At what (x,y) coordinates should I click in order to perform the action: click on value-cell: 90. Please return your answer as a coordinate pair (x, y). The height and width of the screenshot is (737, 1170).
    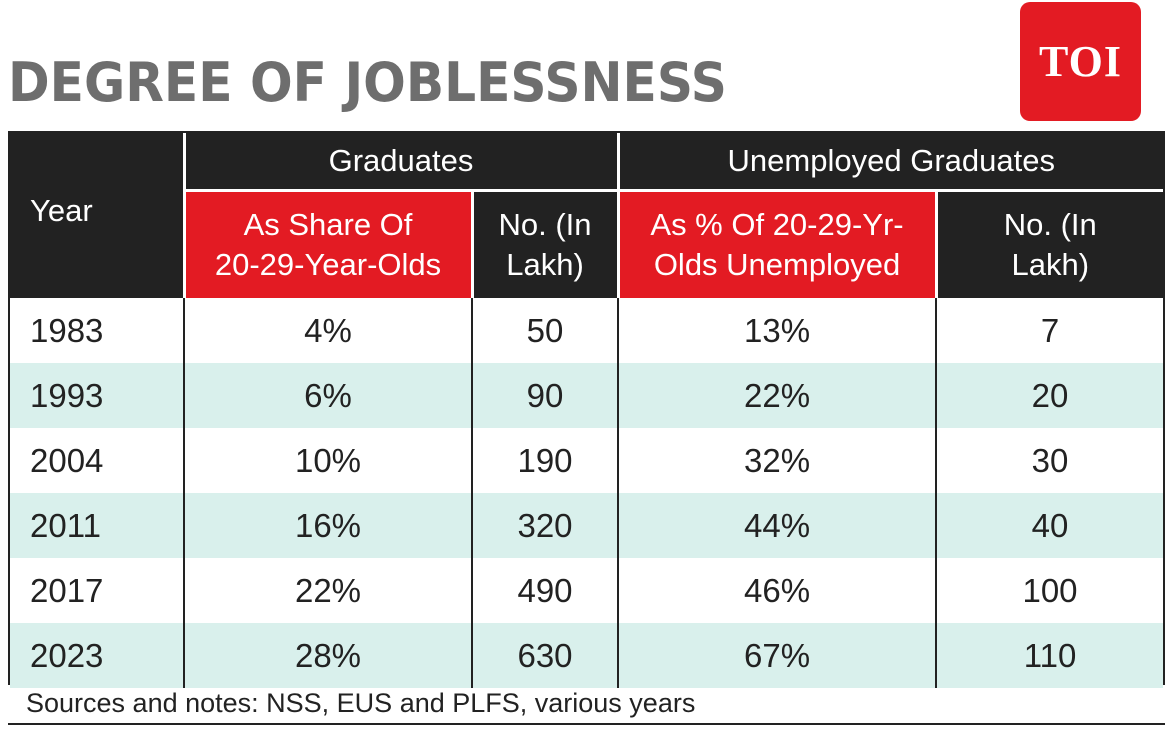
    Looking at the image, I should click on (544, 395).